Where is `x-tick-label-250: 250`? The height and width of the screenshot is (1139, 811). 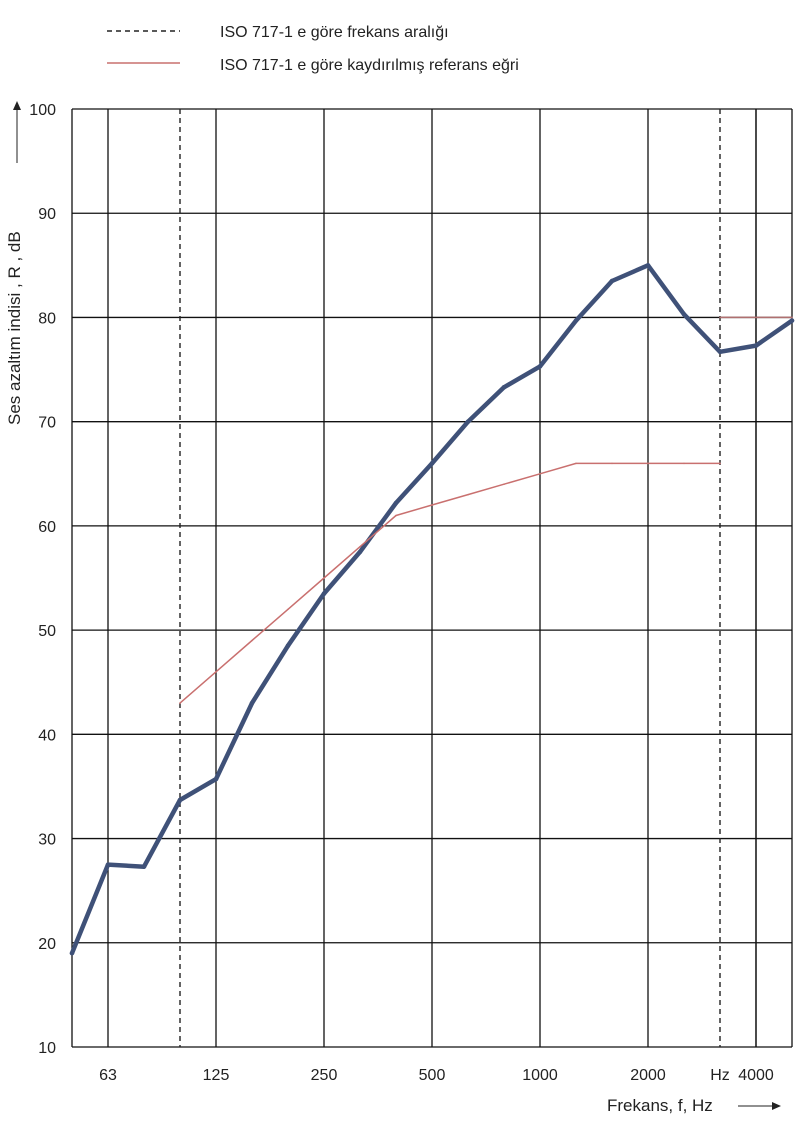 x-tick-label-250: 250 is located at coordinates (324, 1075).